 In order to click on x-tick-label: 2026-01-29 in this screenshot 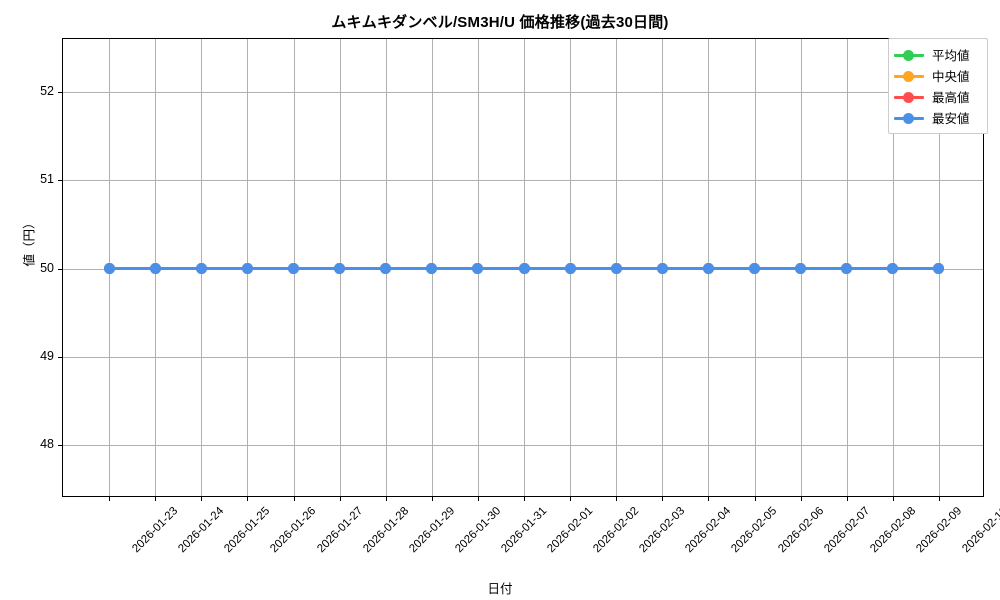, I will do `click(432, 530)`.